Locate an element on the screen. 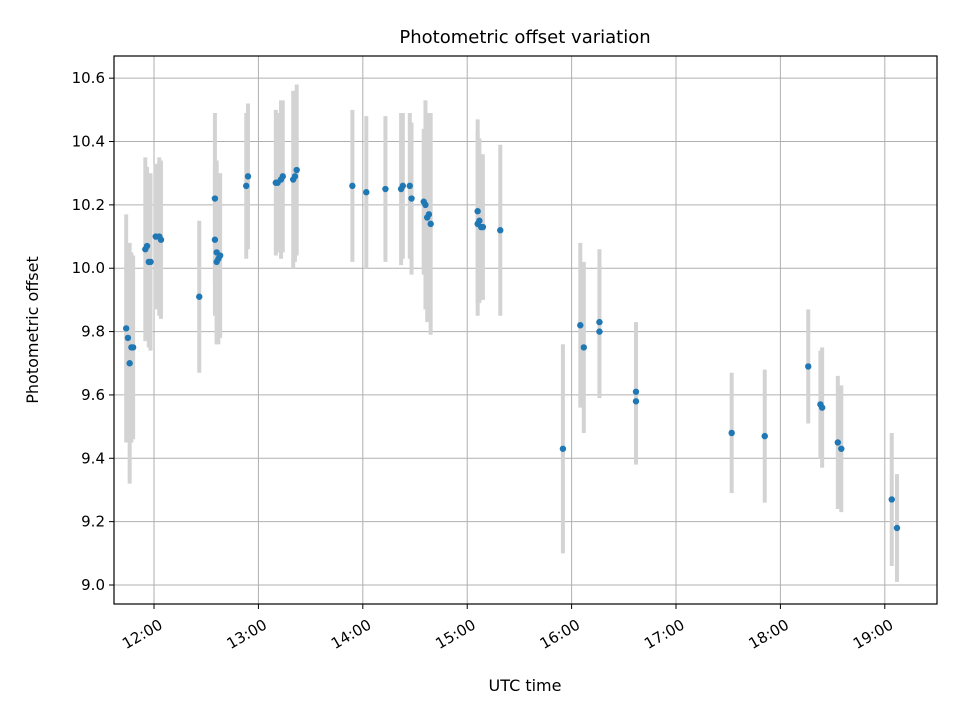  x-axis-label: UTC time is located at coordinates (525, 685).